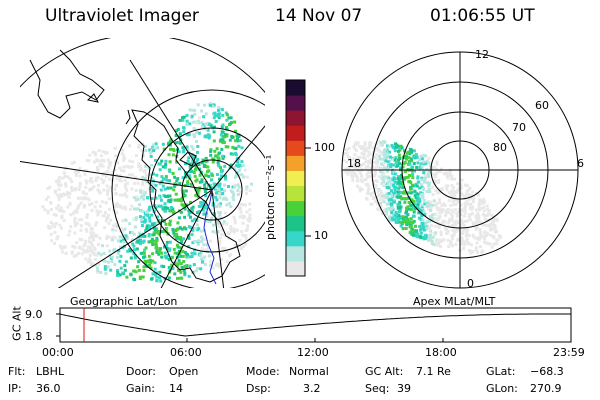 The image size is (600, 400). What do you see at coordinates (176, 388) in the screenshot?
I see `gain-value: 14` at bounding box center [176, 388].